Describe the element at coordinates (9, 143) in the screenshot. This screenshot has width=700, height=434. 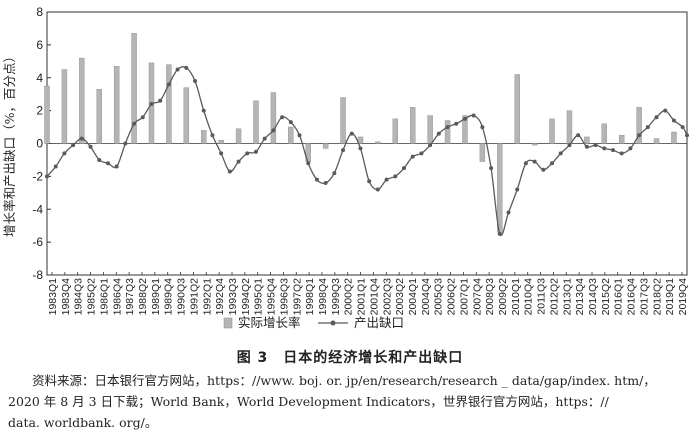
I see `y-axis-label-text: 增长率和产出缺口（%，百分点）` at that location.